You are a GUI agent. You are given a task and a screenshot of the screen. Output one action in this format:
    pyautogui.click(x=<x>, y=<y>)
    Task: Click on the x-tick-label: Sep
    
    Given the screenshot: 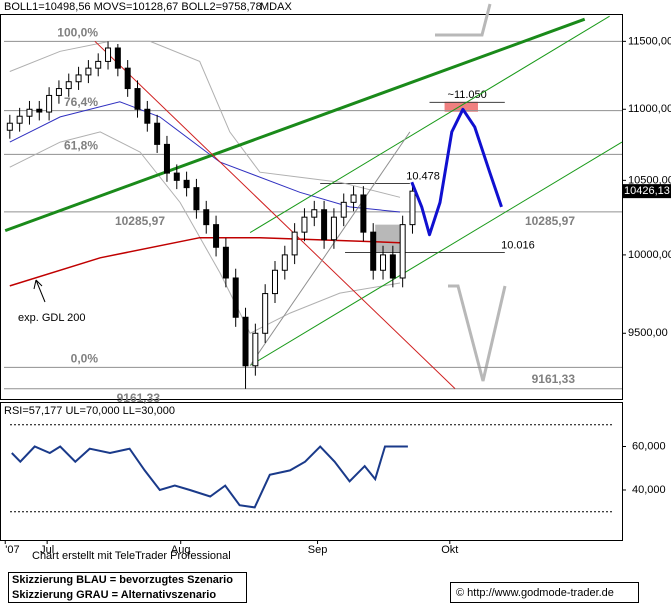 What is the action you would take?
    pyautogui.click(x=318, y=550)
    